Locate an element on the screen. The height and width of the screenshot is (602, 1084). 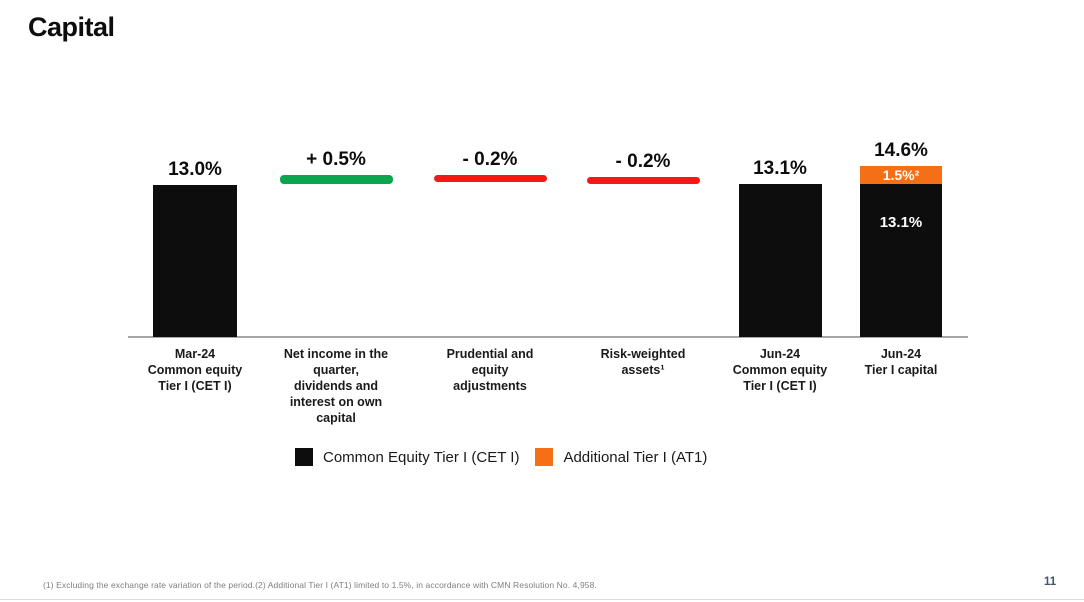
column-value-label: 13.1% is located at coordinates (780, 168).